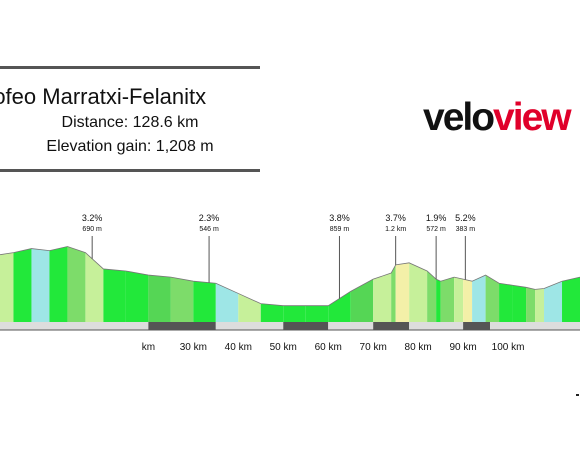 Image resolution: width=580 pixels, height=469 pixels. I want to click on veloviewer-logo: veloview, so click(497, 118).